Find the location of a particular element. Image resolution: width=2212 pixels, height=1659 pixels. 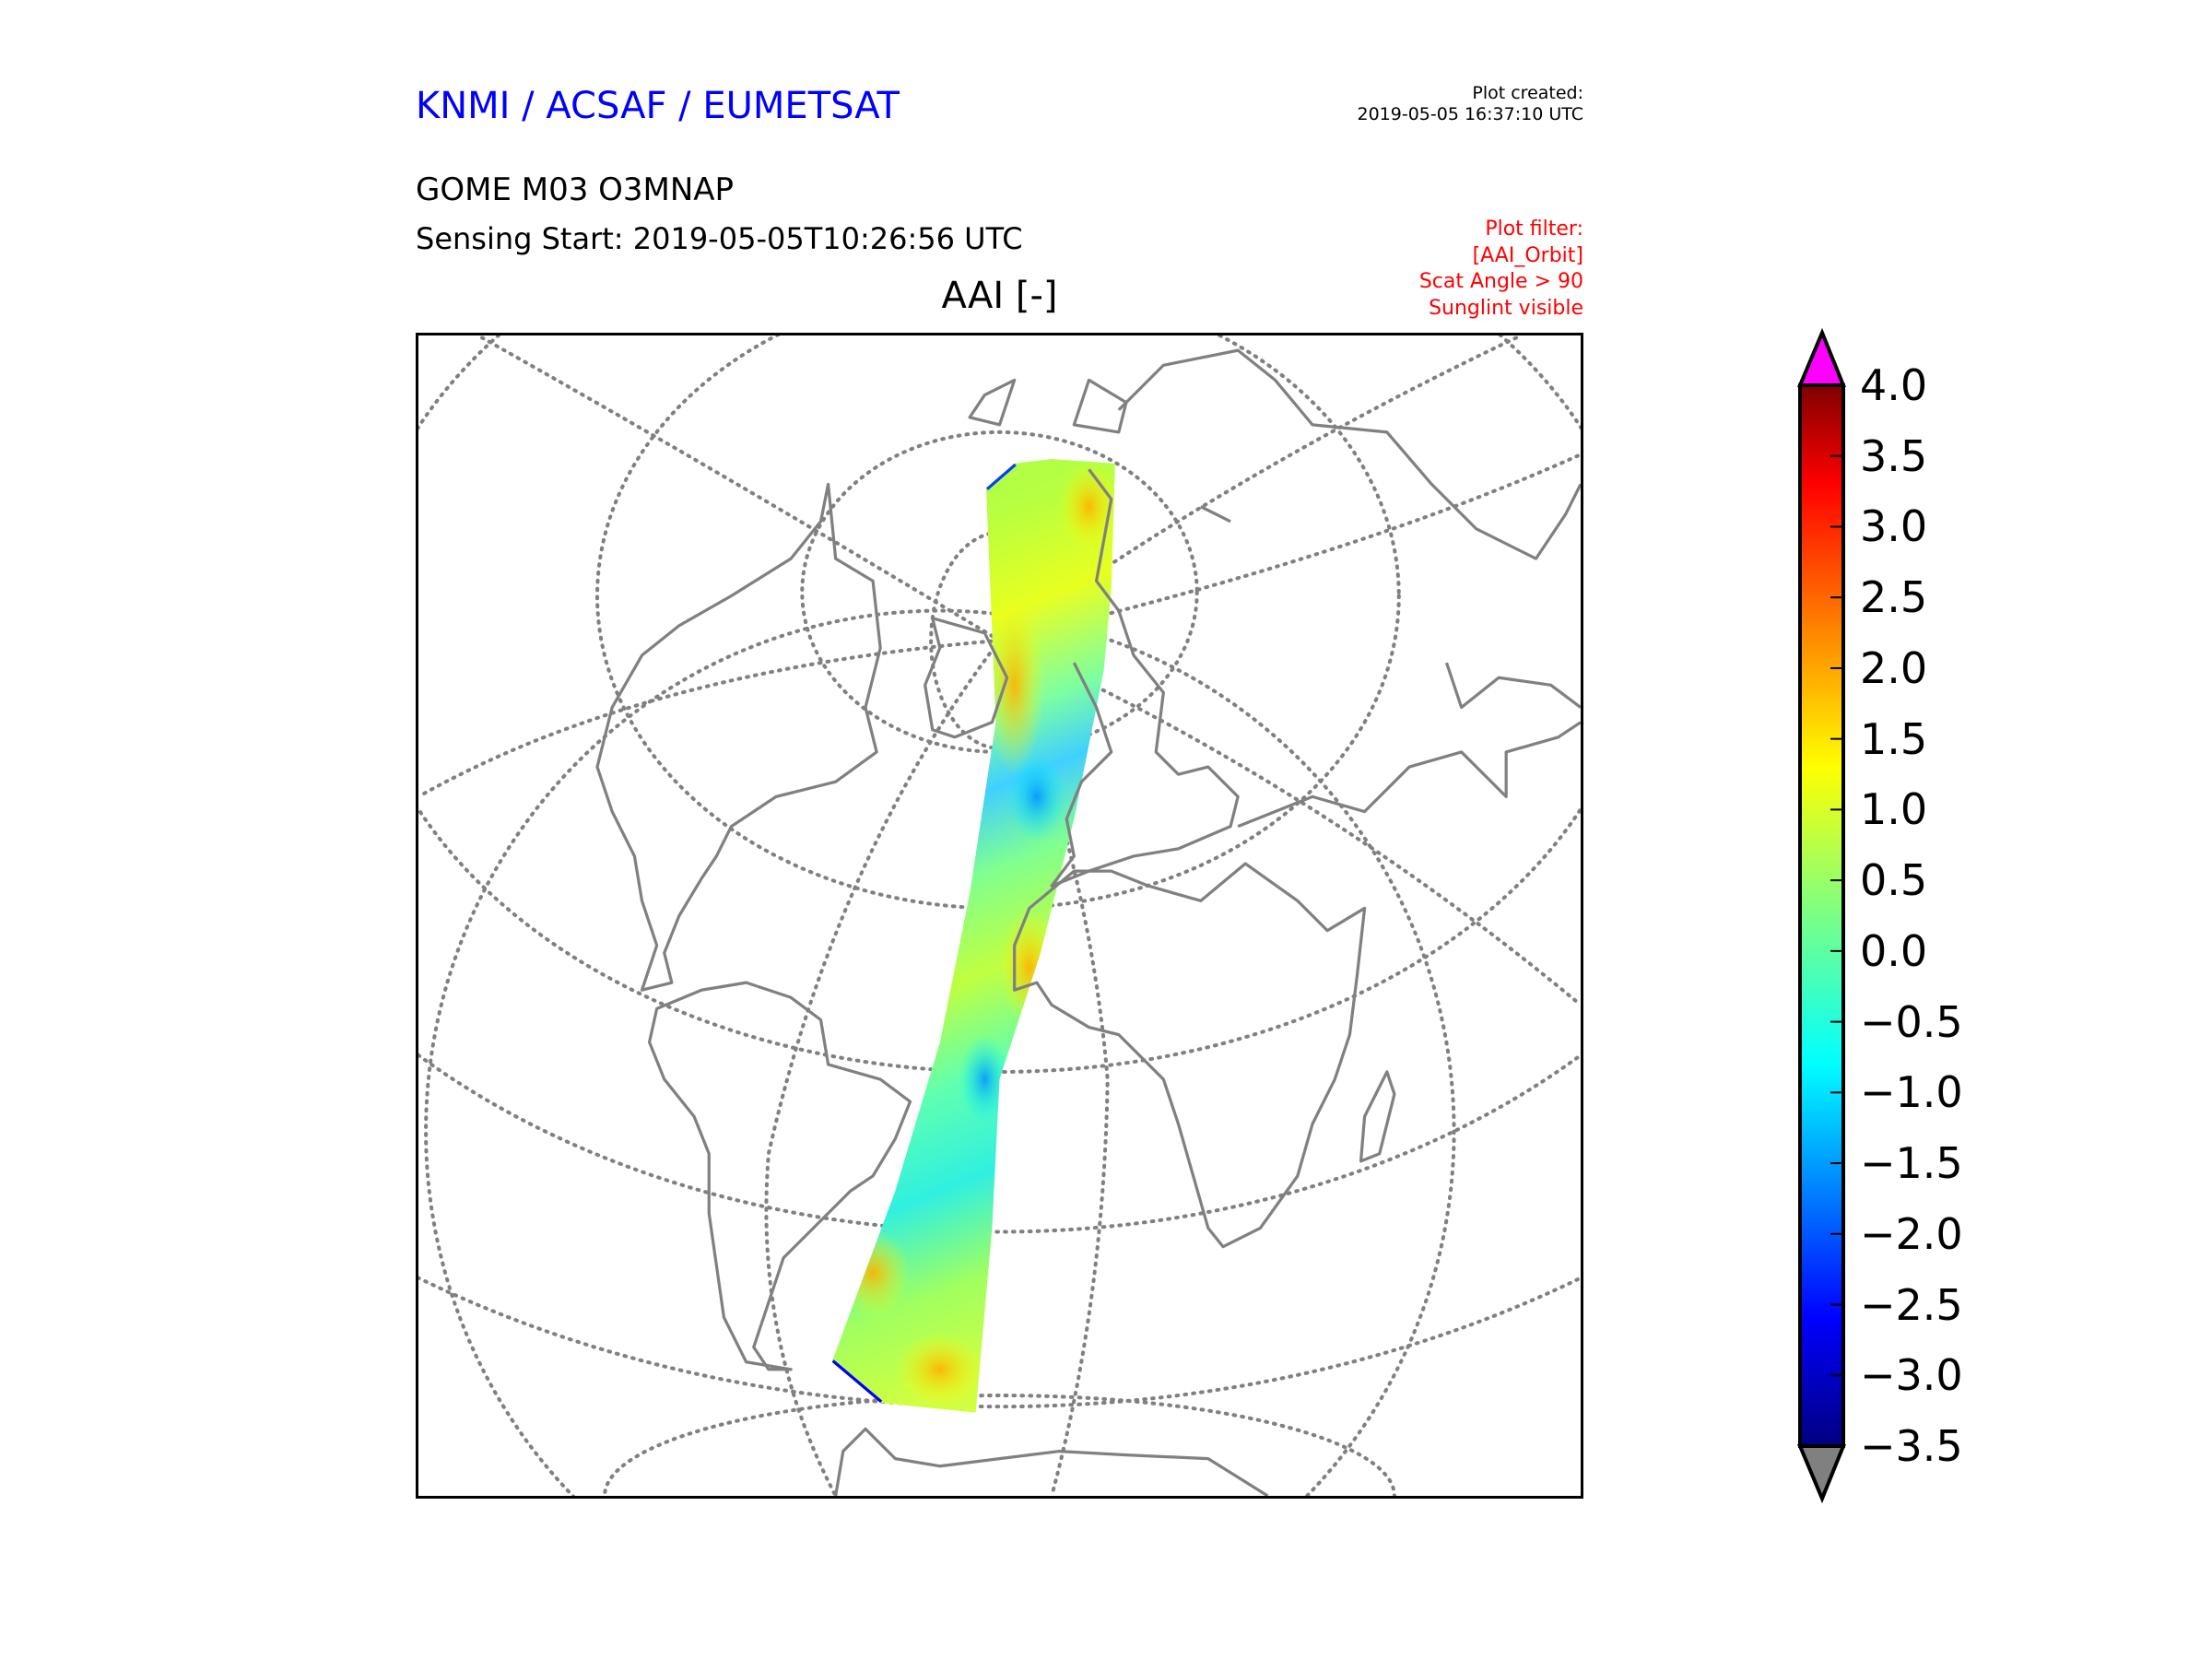

colorbar-tick-label: 0.0 is located at coordinates (1894, 950).